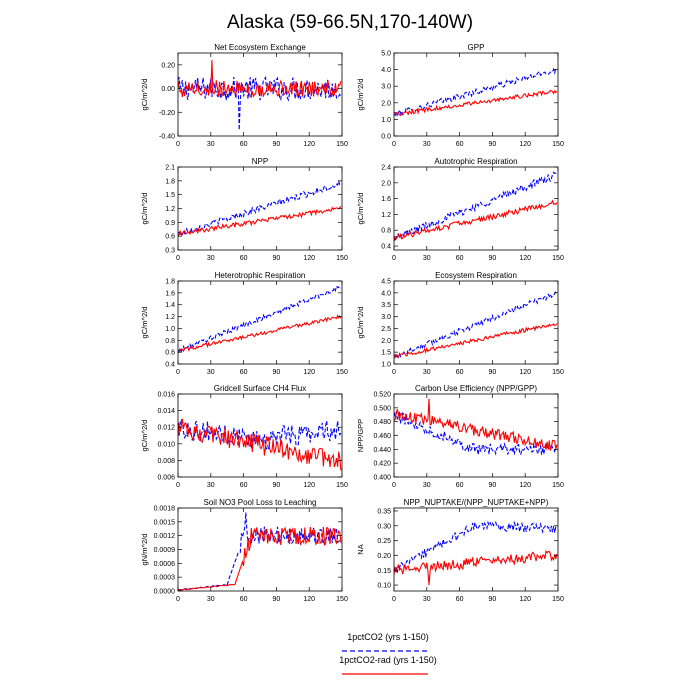 This screenshot has width=700, height=700. What do you see at coordinates (386, 282) in the screenshot?
I see `y-tick-label: 4.5` at bounding box center [386, 282].